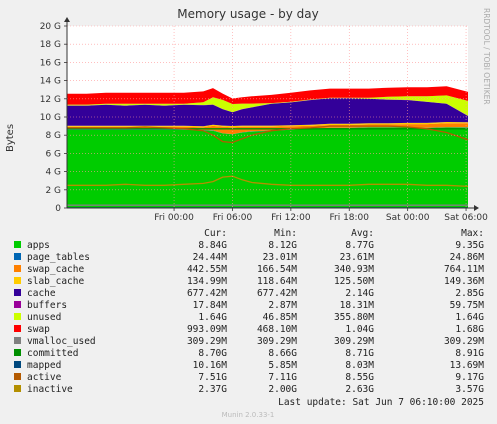 This screenshot has height=424, width=497. What do you see at coordinates (58, 209) in the screenshot?
I see `y-tick-label: 0` at bounding box center [58, 209].